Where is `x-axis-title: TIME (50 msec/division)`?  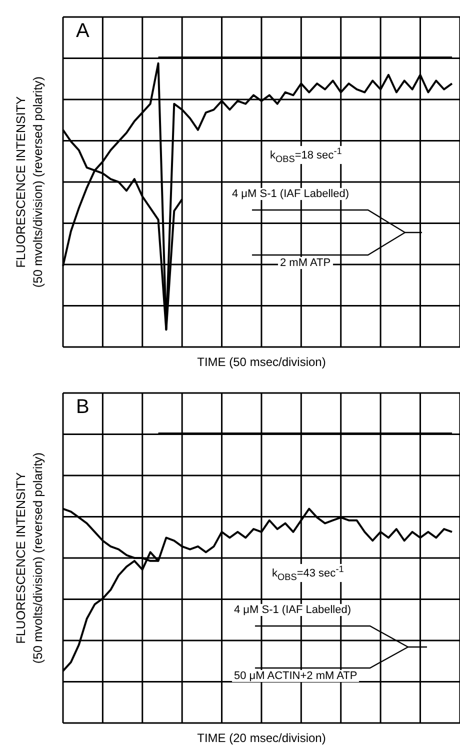 x-axis-title: TIME (50 msec/division) is located at coordinates (261, 362).